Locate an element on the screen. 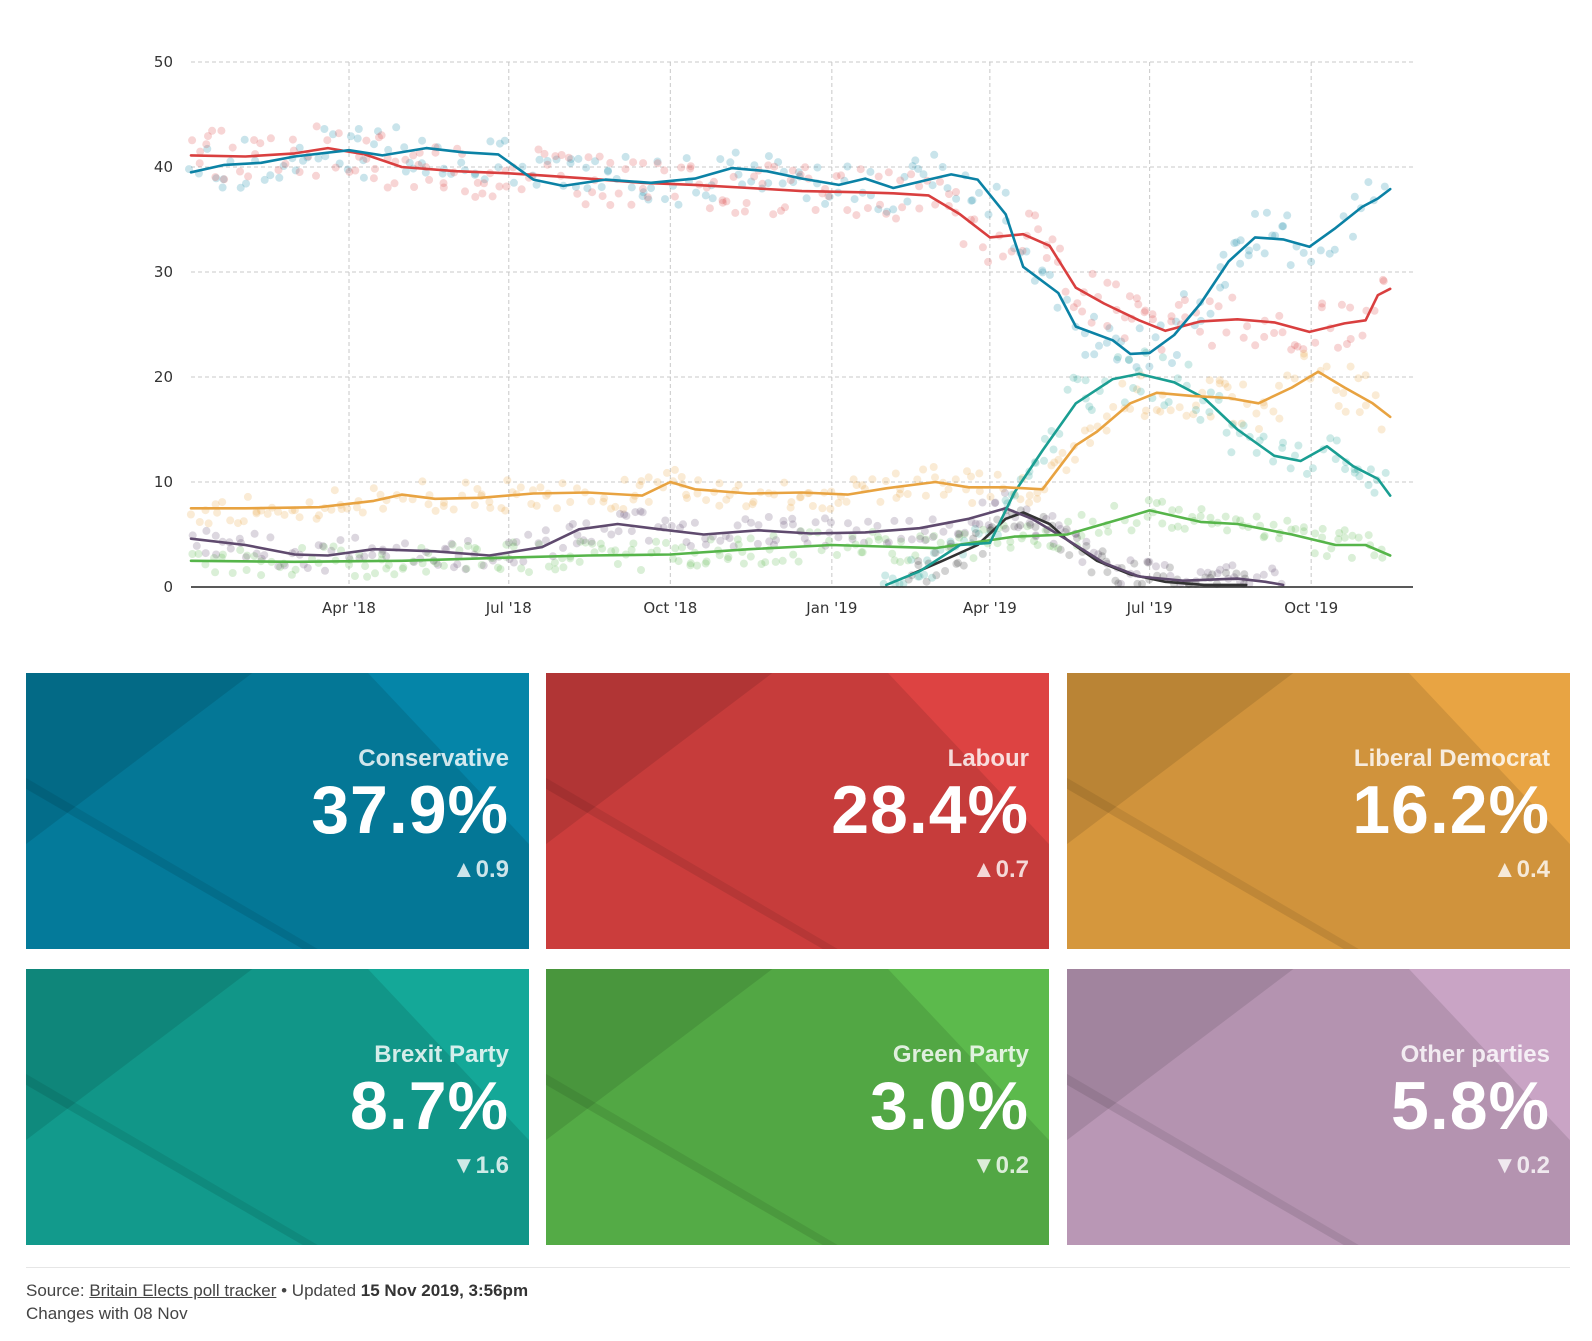 This screenshot has height=1341, width=1592. source-prefix: Source: is located at coordinates (58, 1290).